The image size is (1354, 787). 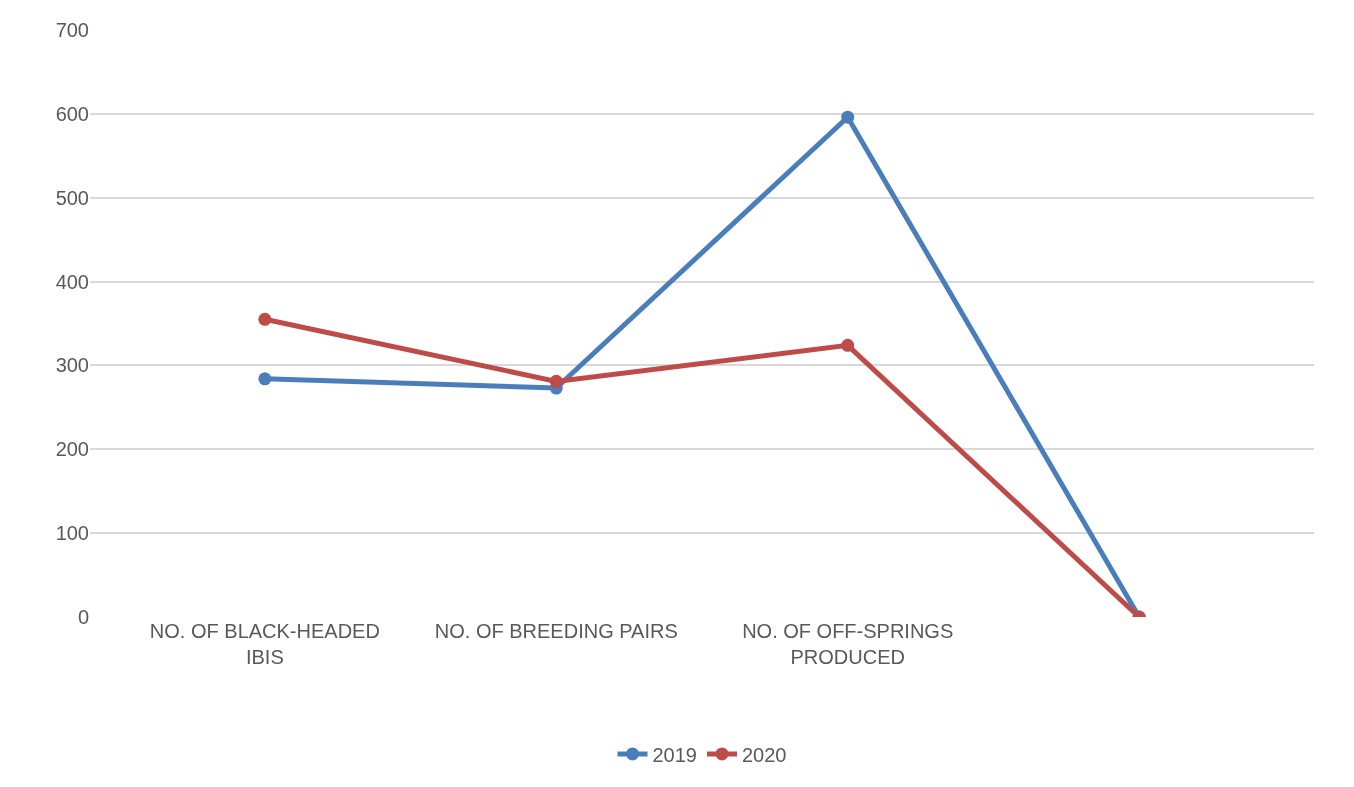 What do you see at coordinates (72, 30) in the screenshot?
I see `y-tick-label: 700` at bounding box center [72, 30].